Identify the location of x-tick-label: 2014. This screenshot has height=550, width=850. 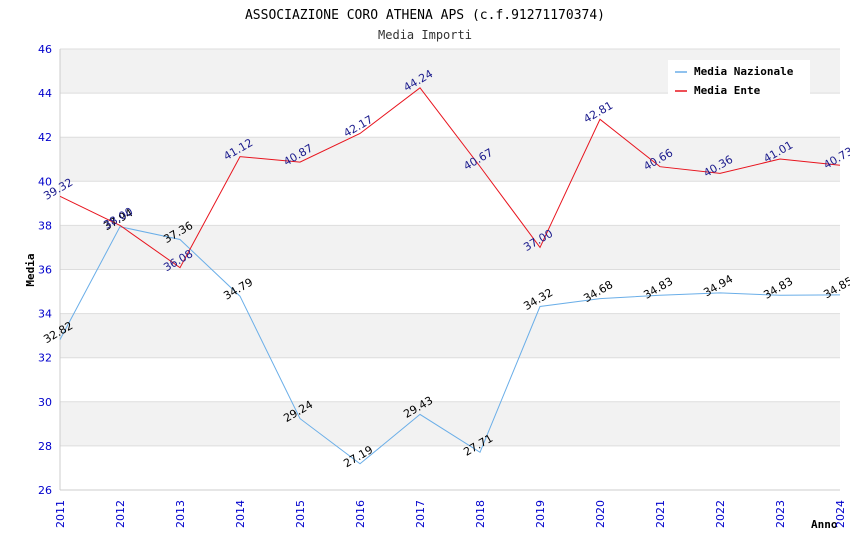
(240, 514).